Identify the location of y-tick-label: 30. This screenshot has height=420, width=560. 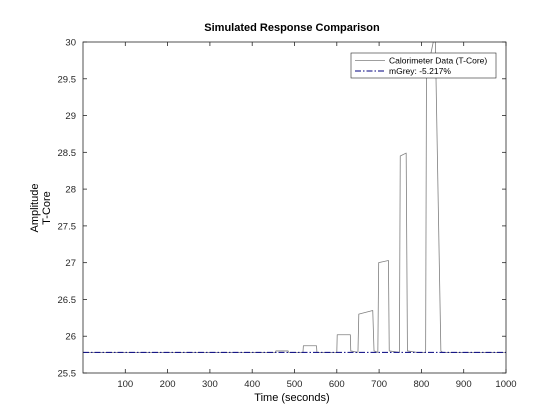
(70, 43).